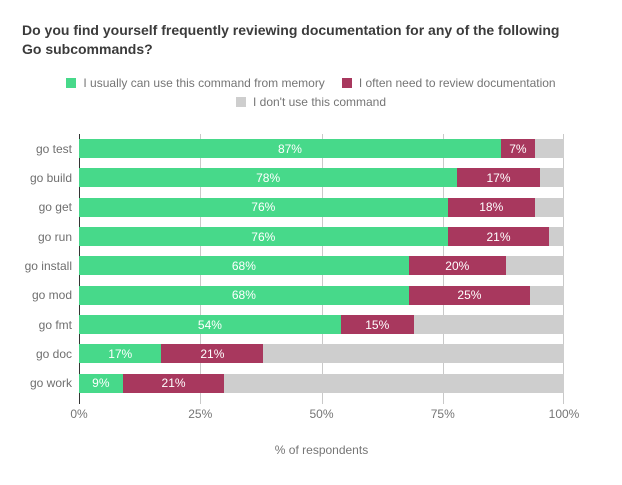 This screenshot has height=485, width=622. I want to click on bar-segment: 7%, so click(517, 149).